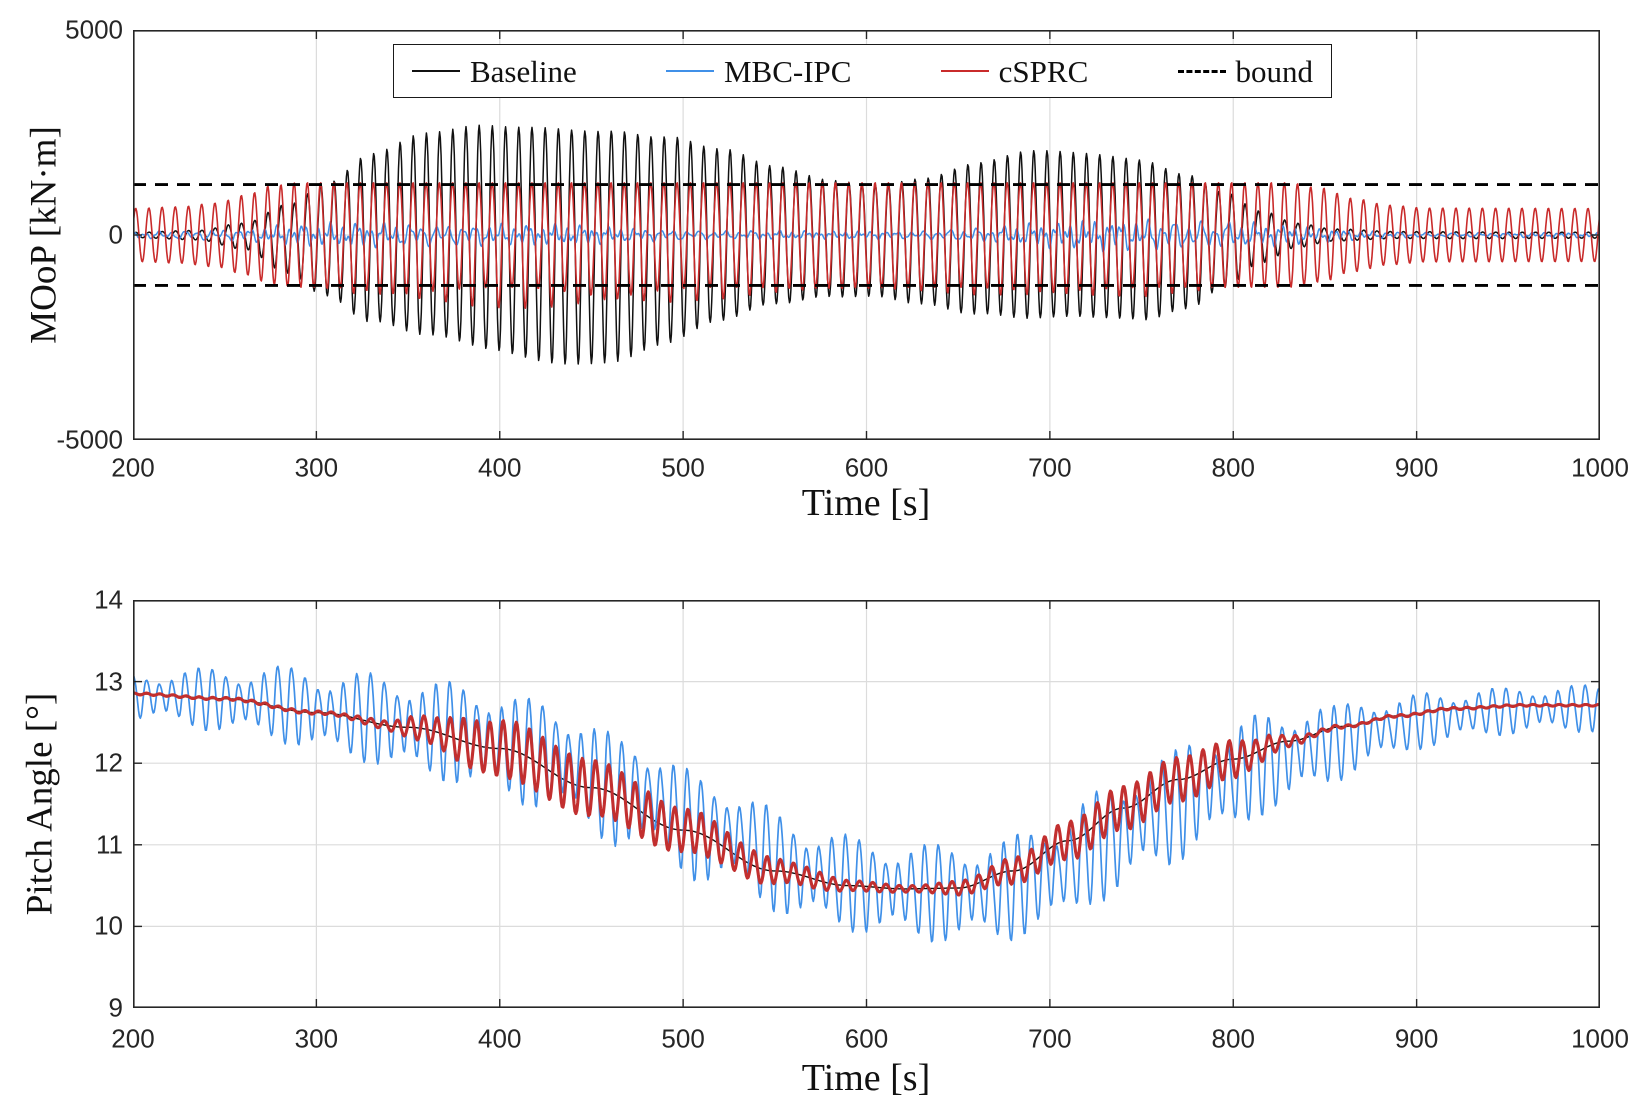  Describe the element at coordinates (108, 681) in the screenshot. I see `y-tick-label: 13` at that location.